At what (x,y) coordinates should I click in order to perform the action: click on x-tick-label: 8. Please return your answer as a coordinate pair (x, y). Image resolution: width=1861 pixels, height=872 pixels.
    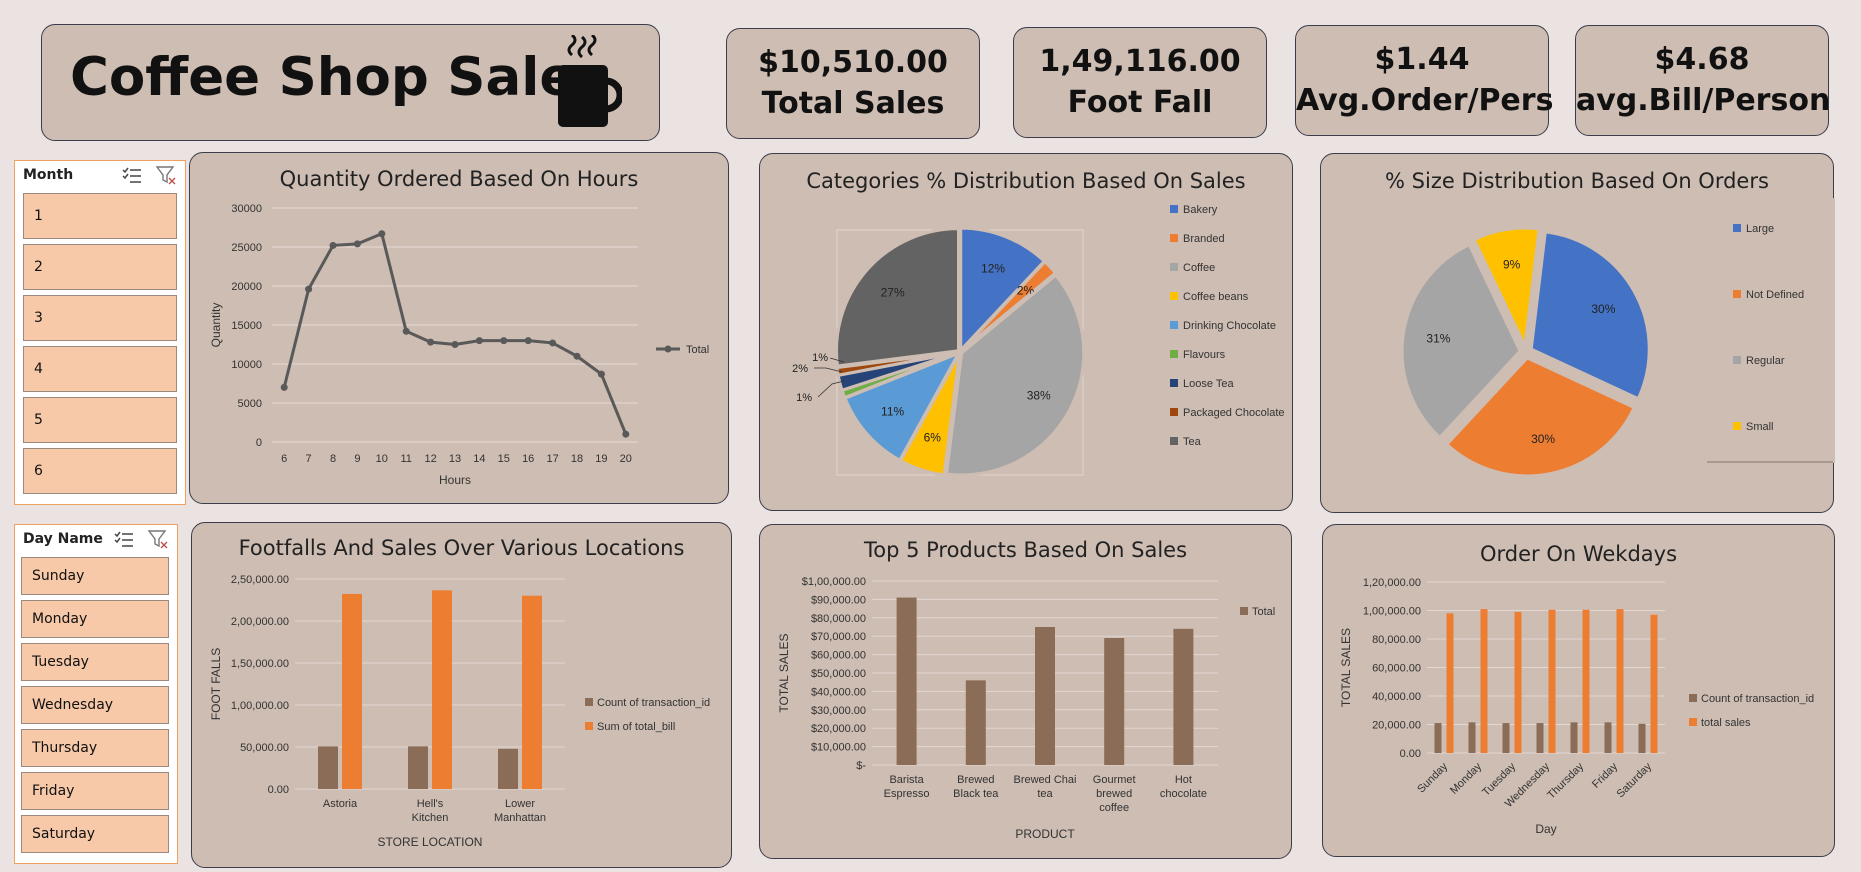
    Looking at the image, I should click on (333, 459).